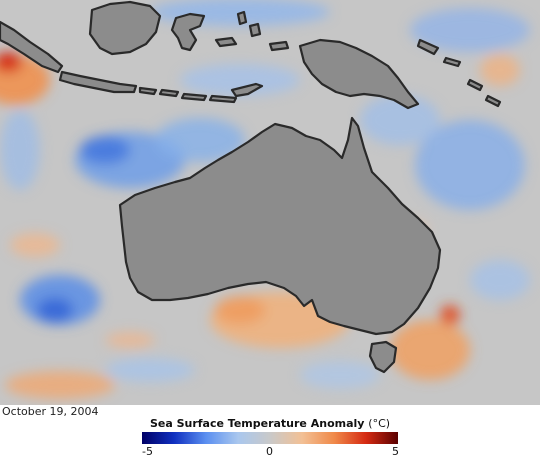  What do you see at coordinates (247, 90) in the screenshot?
I see `timor-landmass` at bounding box center [247, 90].